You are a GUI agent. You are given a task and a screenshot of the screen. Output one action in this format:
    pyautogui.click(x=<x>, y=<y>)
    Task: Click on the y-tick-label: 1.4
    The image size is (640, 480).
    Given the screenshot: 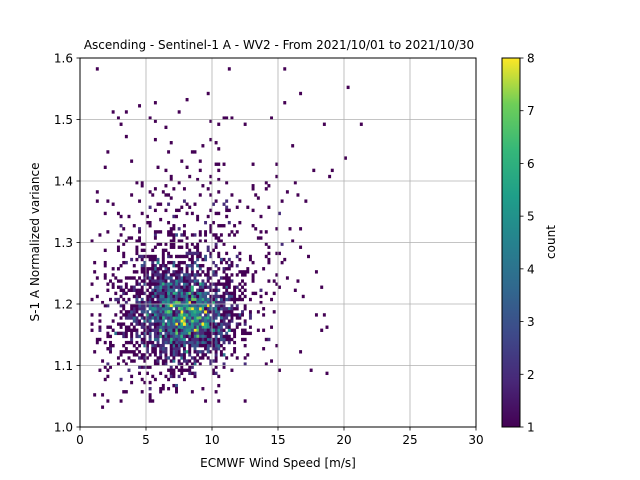 What is the action you would take?
    pyautogui.click(x=63, y=182)
    